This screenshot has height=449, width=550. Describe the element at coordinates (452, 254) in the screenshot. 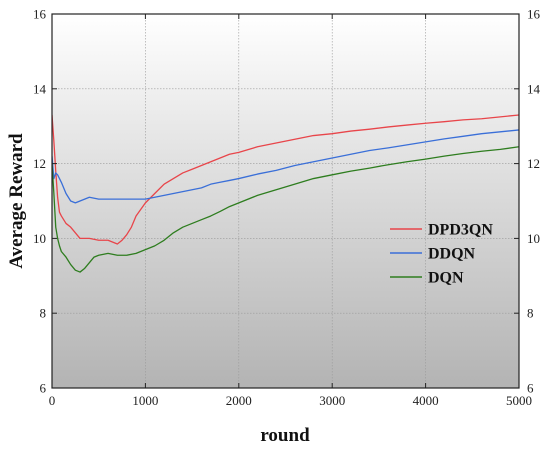

I see `legend-label-ddqn: DDQN` at that location.